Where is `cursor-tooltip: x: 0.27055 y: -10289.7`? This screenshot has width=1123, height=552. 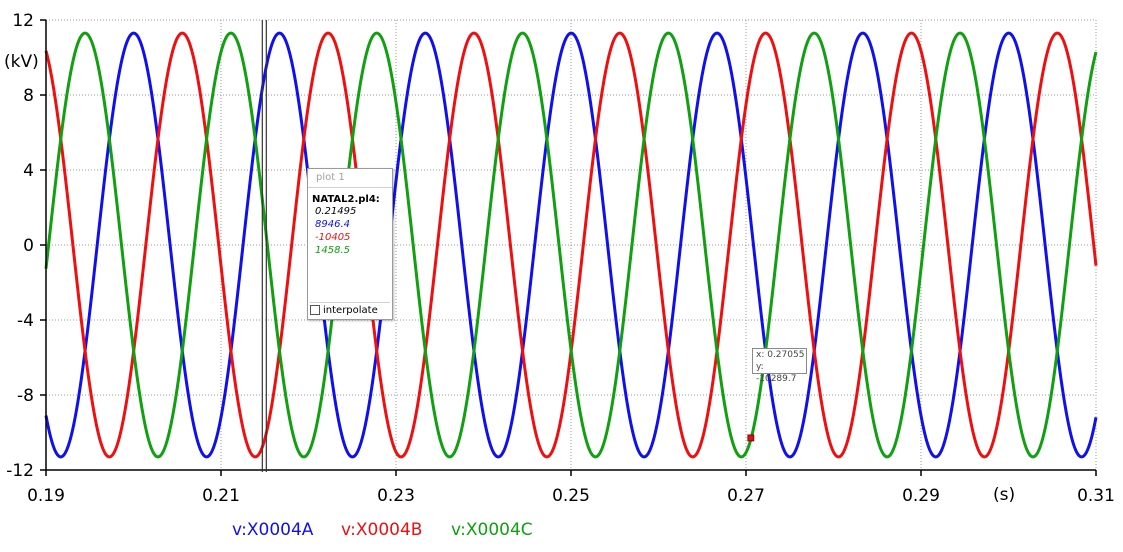
cursor-tooltip: x: 0.27055 y: -10289.7 is located at coordinates (779, 366).